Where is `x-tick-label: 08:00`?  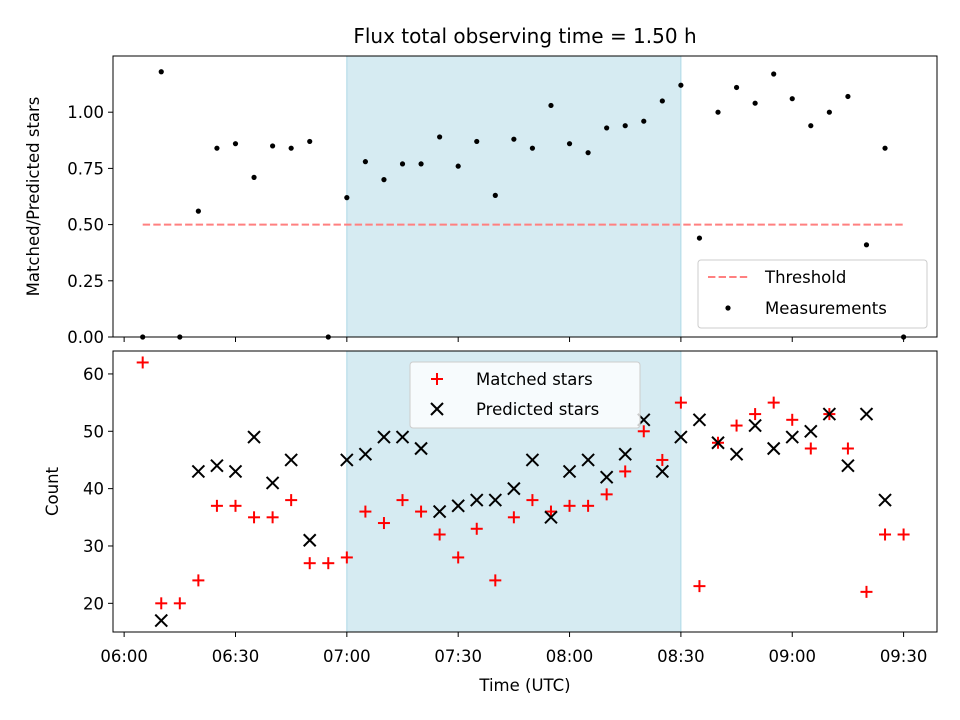
x-tick-label: 08:00 is located at coordinates (570, 656).